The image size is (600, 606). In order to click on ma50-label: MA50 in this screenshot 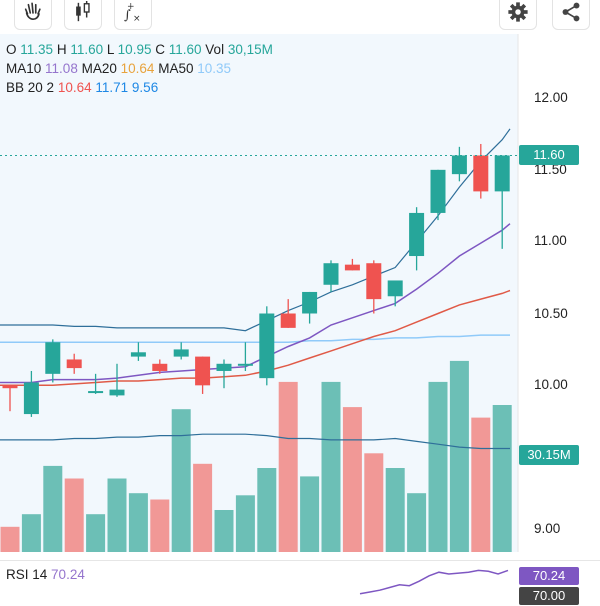, I will do `click(176, 68)`.